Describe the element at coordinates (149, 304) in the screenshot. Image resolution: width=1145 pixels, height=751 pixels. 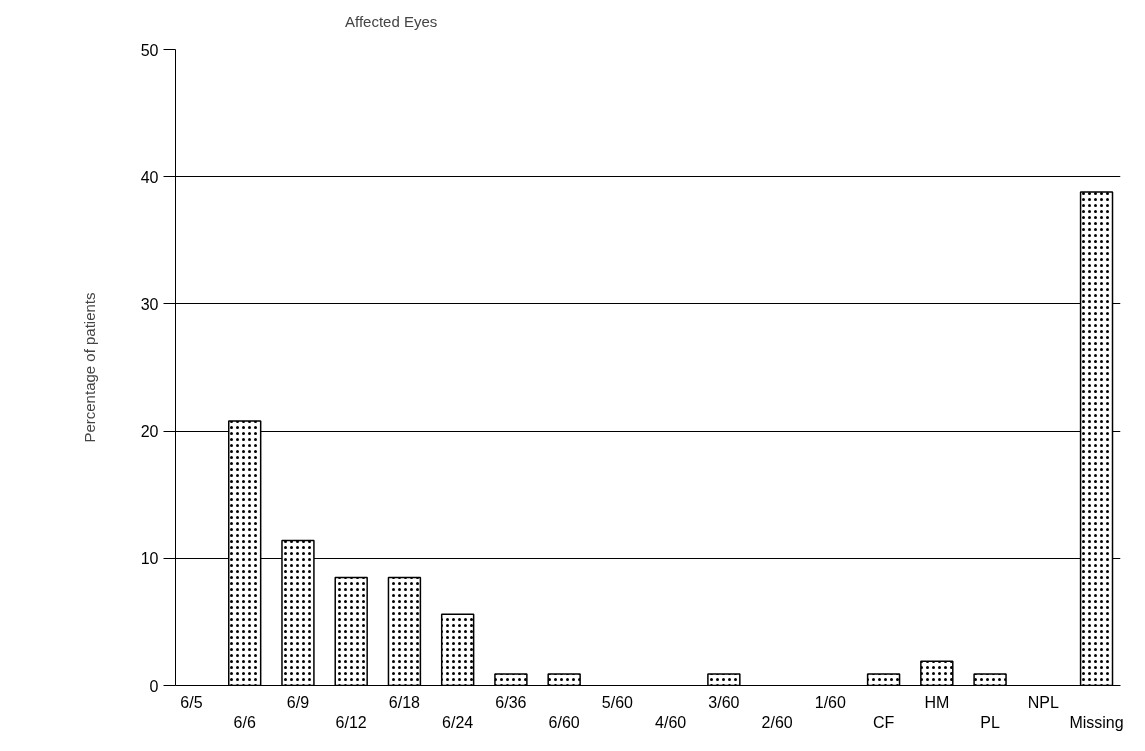
I see `y-tick-label: 30` at that location.